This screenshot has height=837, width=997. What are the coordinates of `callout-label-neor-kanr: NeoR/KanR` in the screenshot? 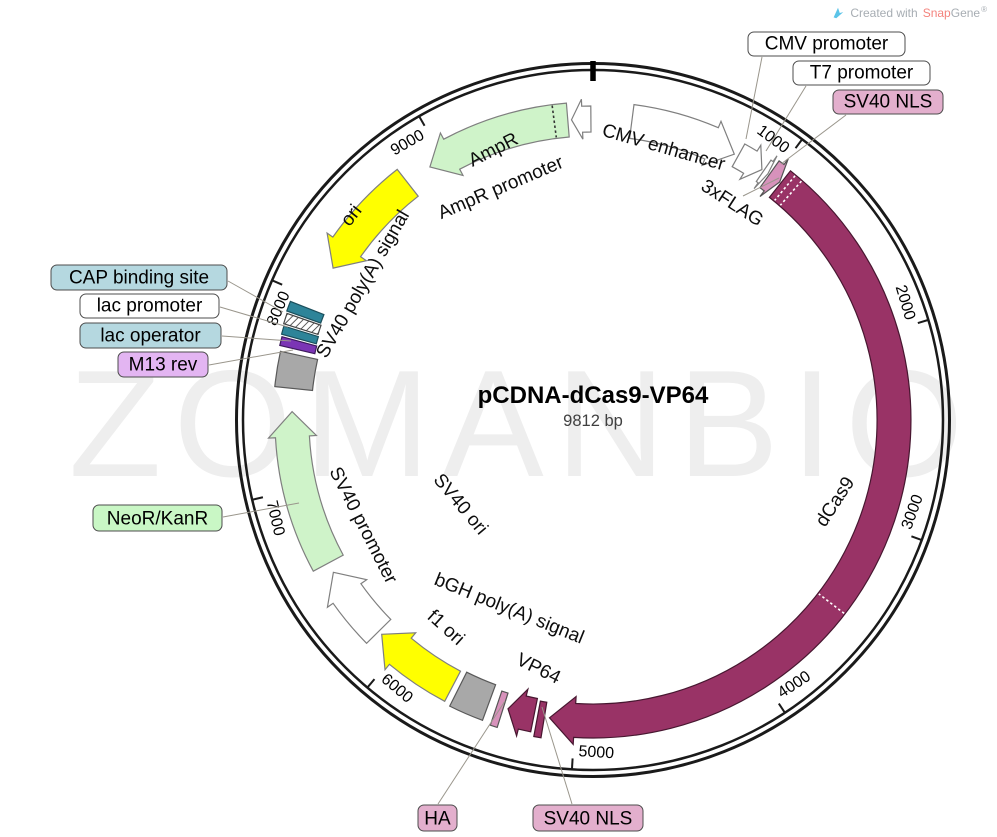 It's located at (157, 518).